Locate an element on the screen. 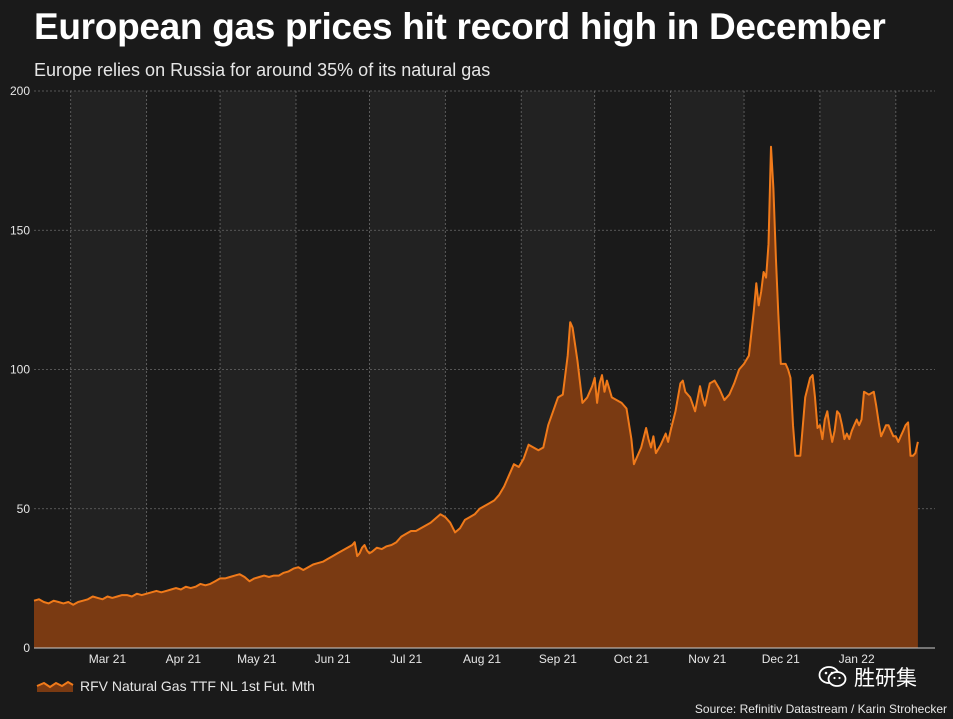  wechat-icon is located at coordinates (832, 676).